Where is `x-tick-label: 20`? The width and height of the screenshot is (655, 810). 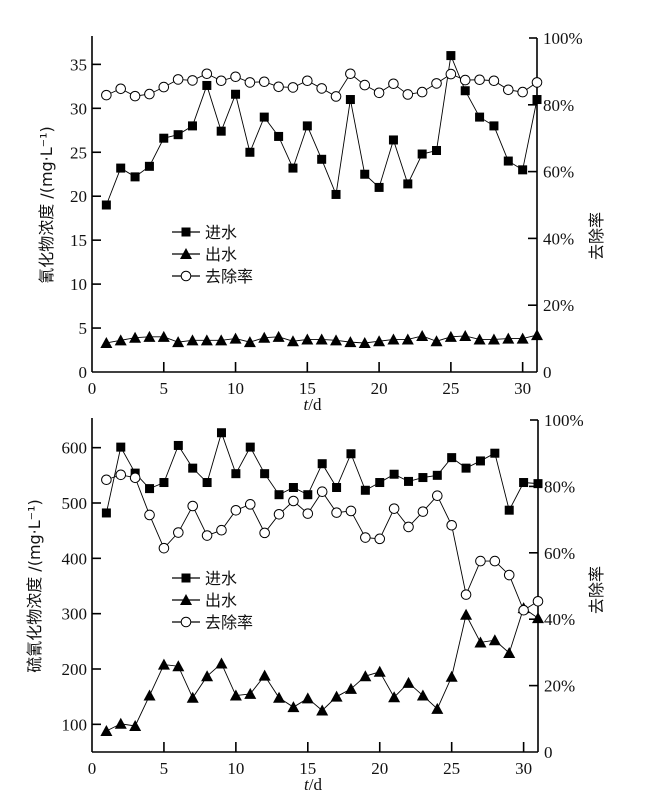 x-tick-label: 20 is located at coordinates (379, 388).